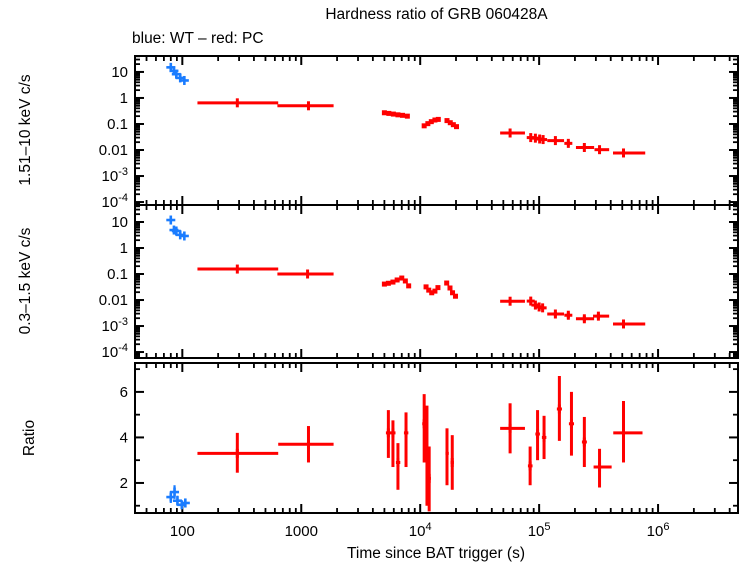 The image size is (742, 566). I want to click on tick-label: 6, so click(124, 392).